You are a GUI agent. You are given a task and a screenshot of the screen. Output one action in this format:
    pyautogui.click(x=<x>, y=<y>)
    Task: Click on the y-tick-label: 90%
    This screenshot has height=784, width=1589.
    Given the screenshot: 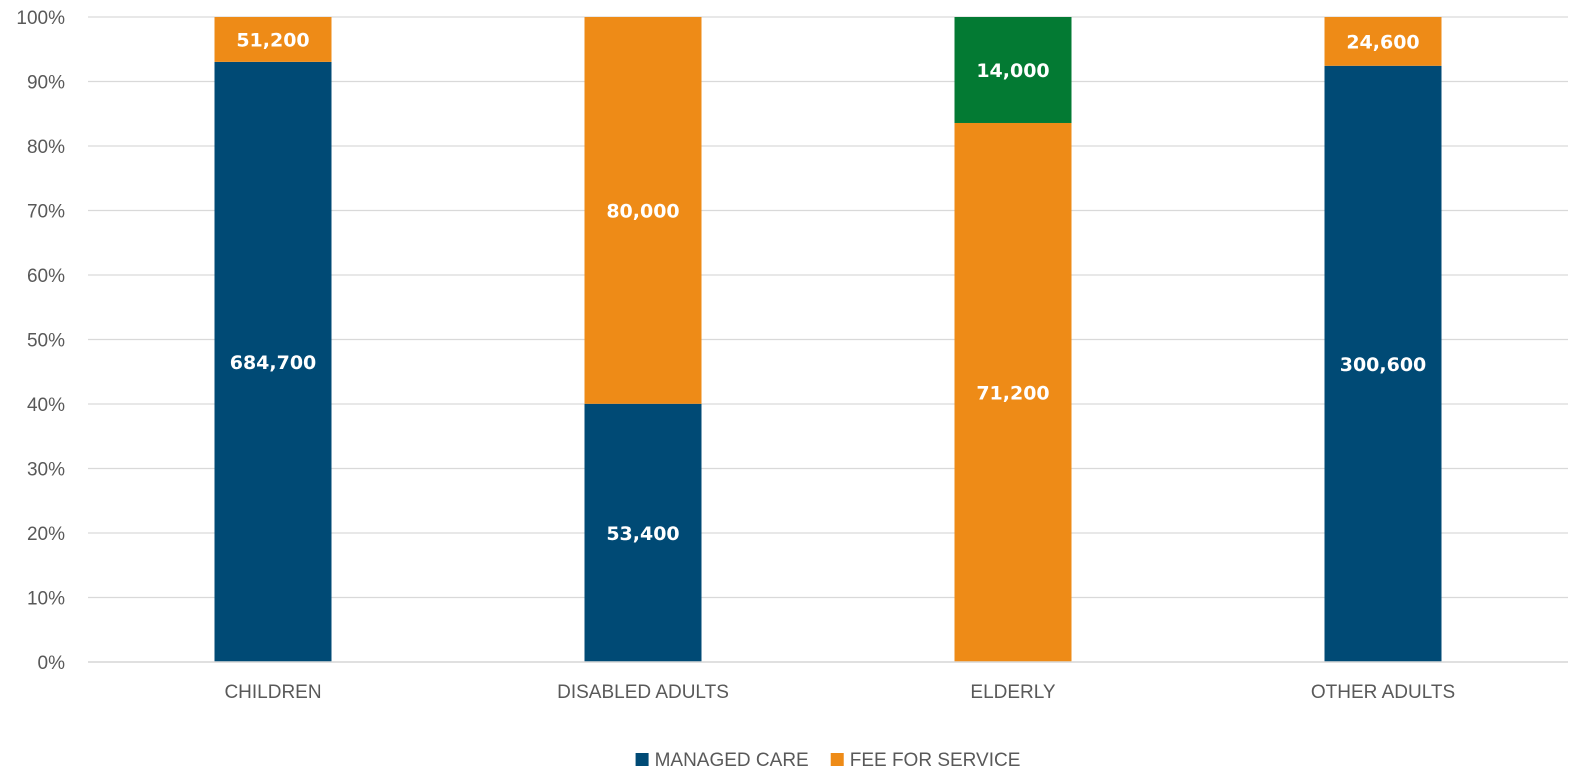 What is the action you would take?
    pyautogui.click(x=46, y=83)
    